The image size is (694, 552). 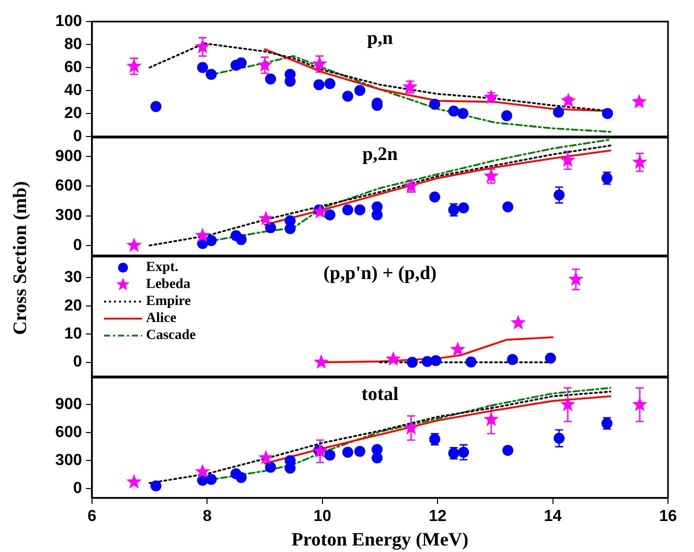 What do you see at coordinates (168, 302) in the screenshot?
I see `legend-label: Empire` at bounding box center [168, 302].